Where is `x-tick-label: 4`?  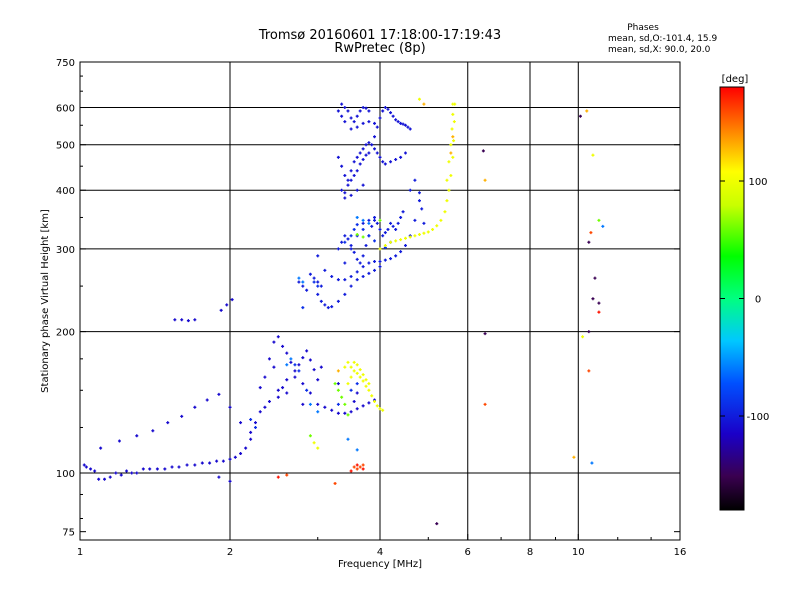
x-tick-label: 4 is located at coordinates (380, 552).